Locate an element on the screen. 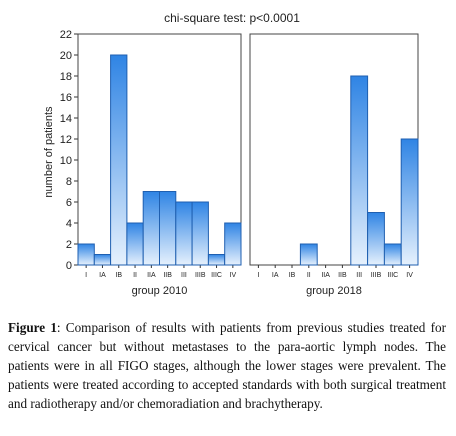 Image resolution: width=456 pixels, height=436 pixels. y-tick-label: 10 is located at coordinates (66, 161).